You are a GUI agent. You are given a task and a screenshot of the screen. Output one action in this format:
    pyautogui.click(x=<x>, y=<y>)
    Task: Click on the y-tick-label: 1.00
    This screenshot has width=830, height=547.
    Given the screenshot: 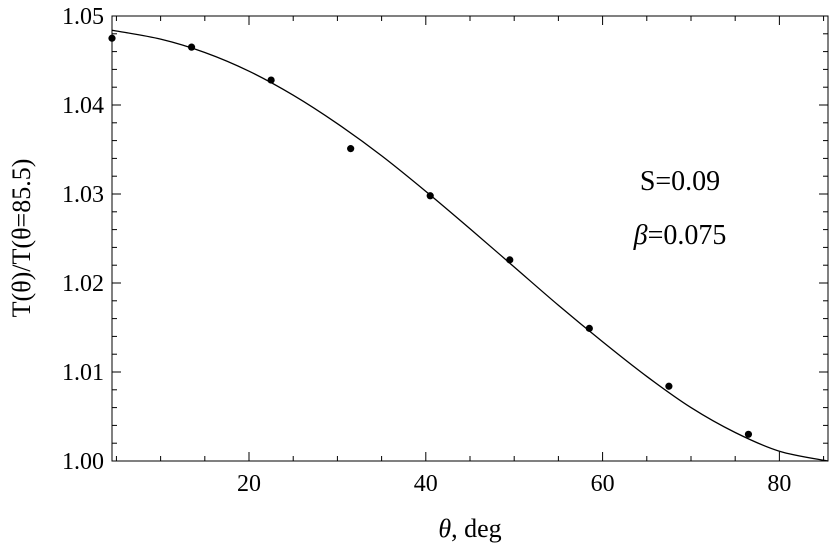 What is the action you would take?
    pyautogui.click(x=83, y=462)
    